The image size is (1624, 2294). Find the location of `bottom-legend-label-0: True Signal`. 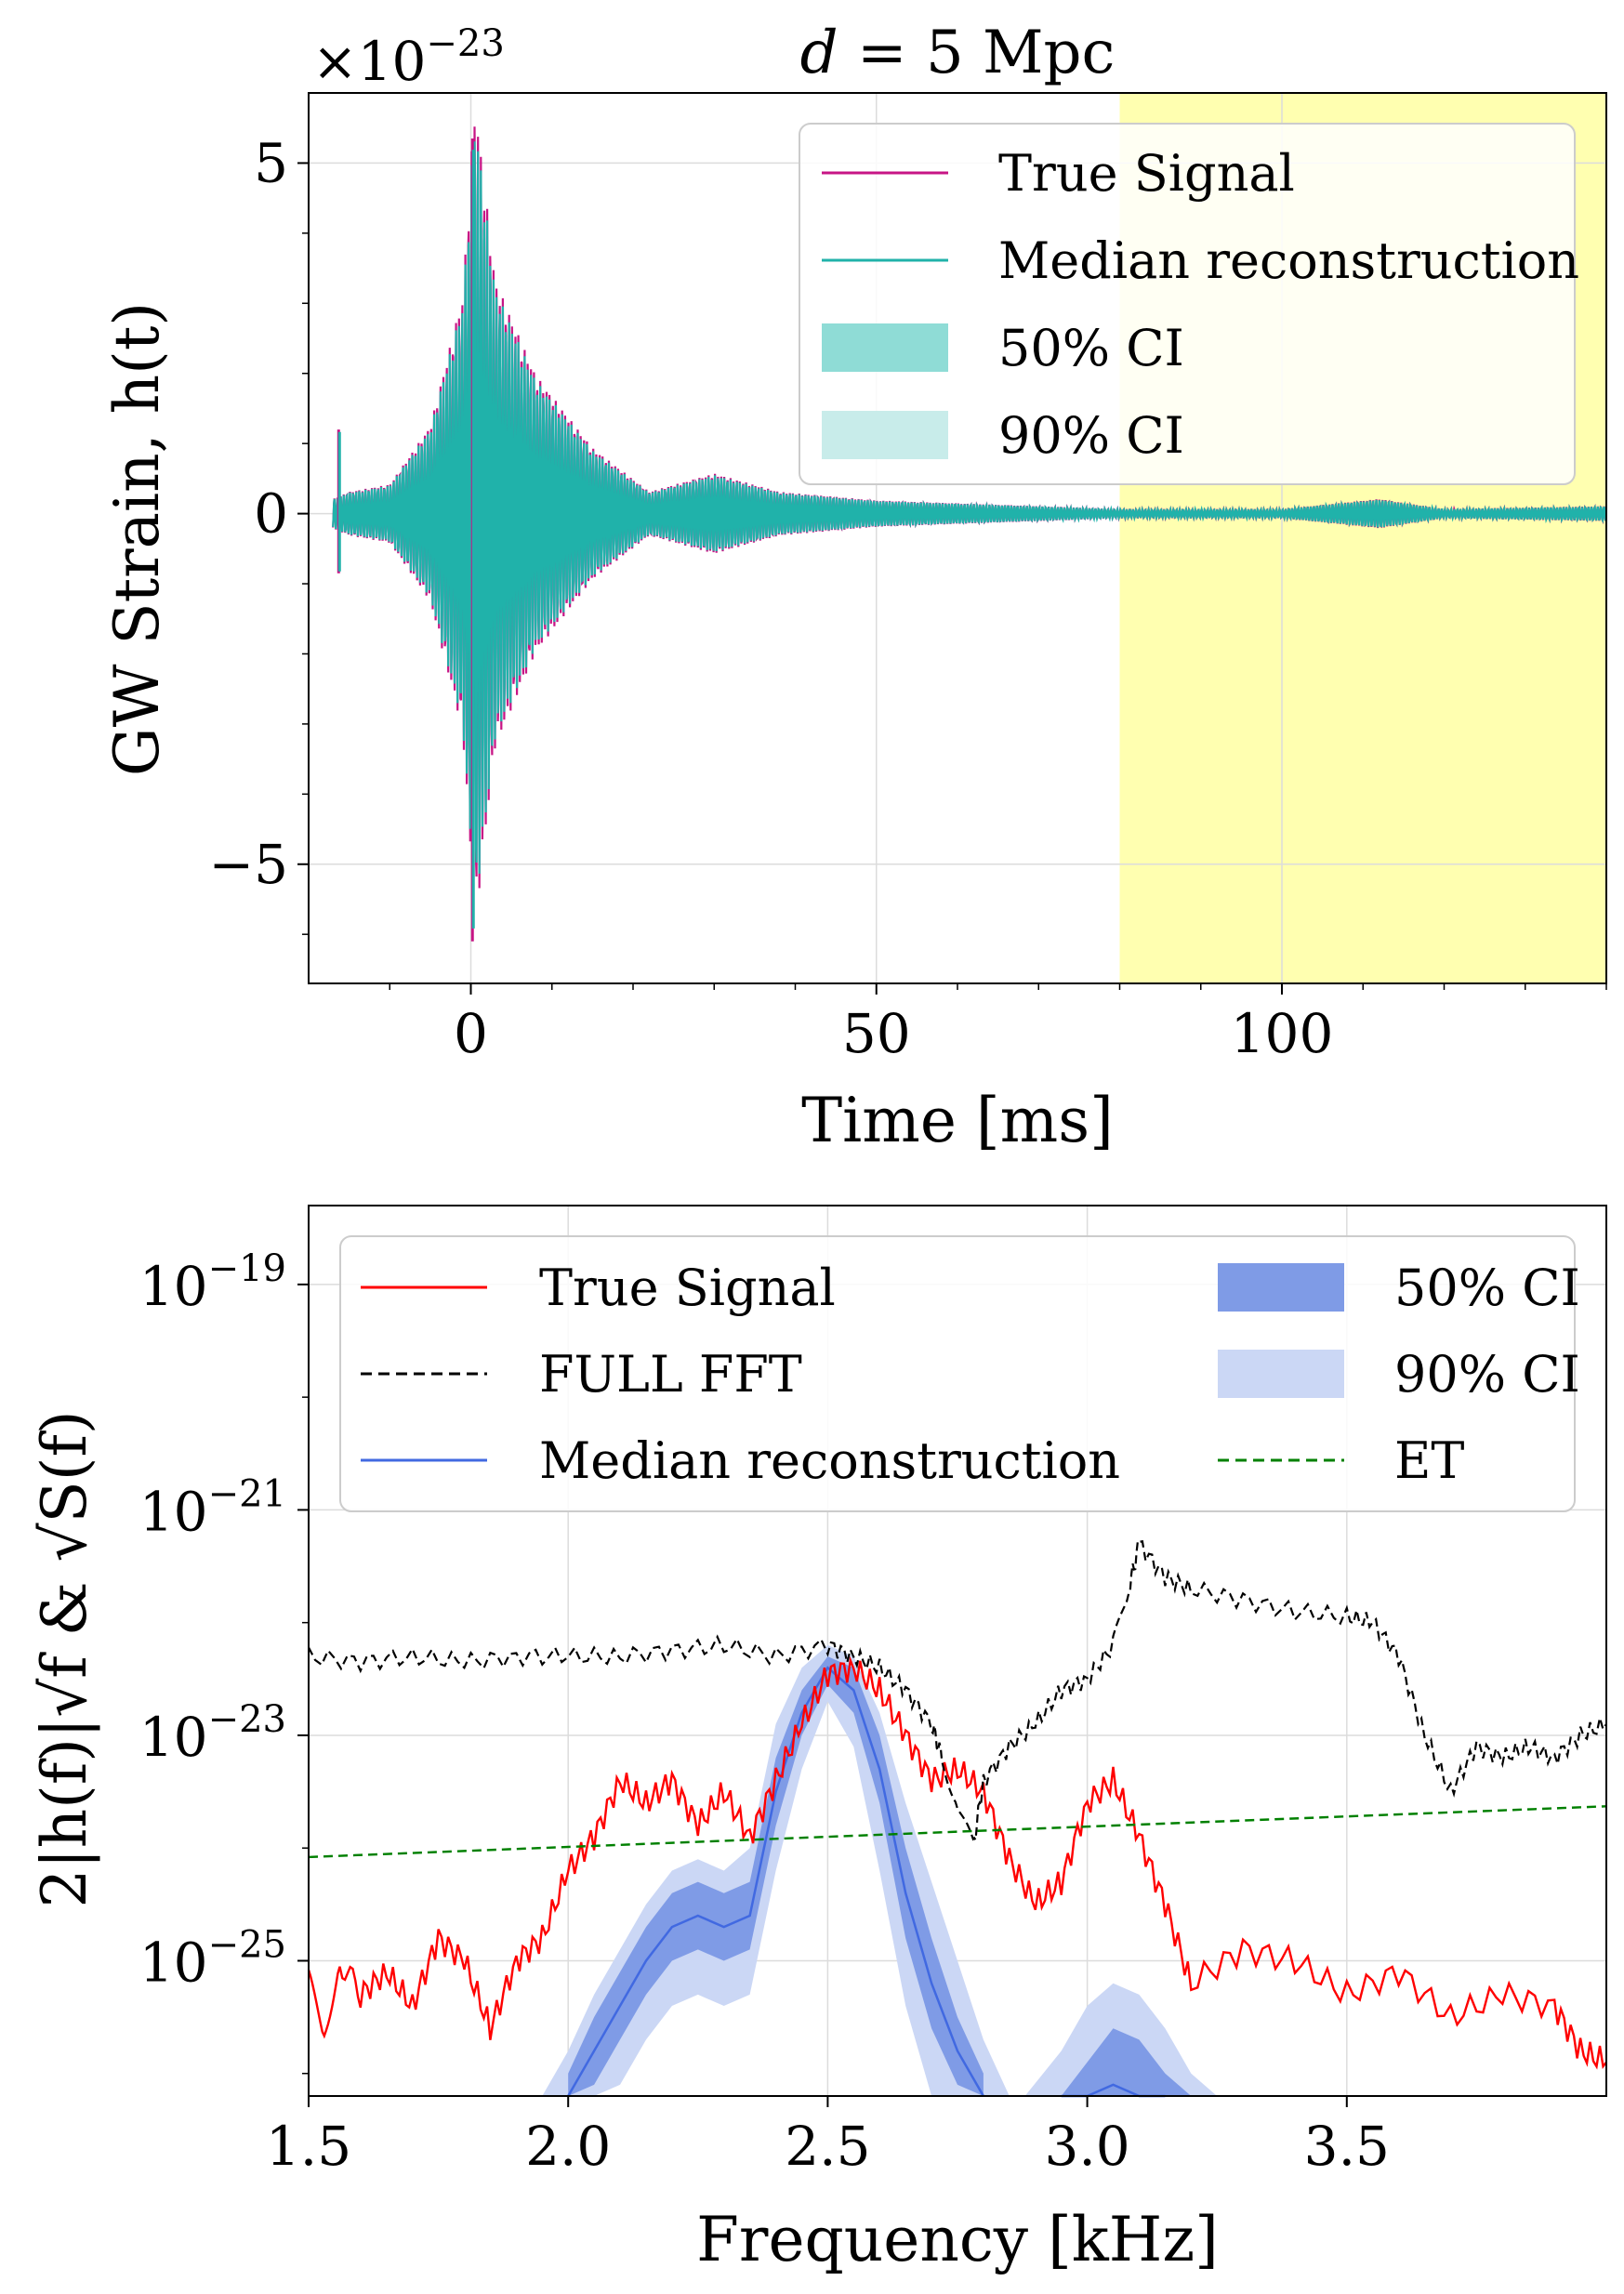

bottom-legend-label-0: True Signal is located at coordinates (688, 1288).